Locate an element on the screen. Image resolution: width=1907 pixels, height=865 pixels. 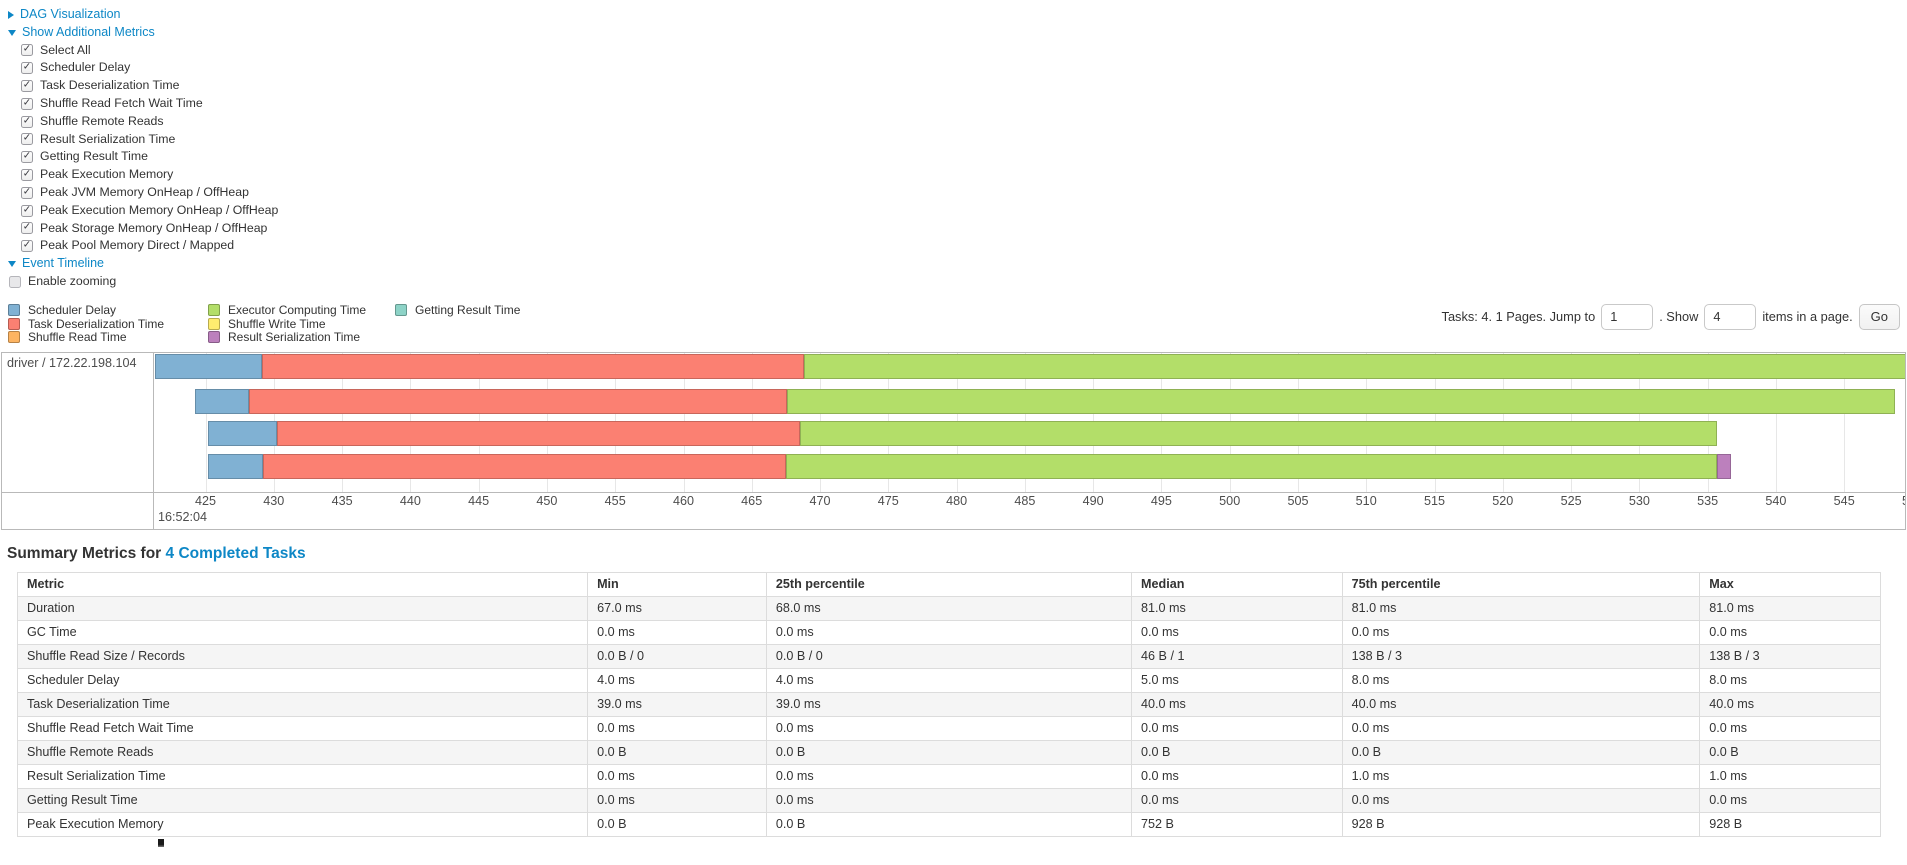
column-header: Min is located at coordinates (677, 584).